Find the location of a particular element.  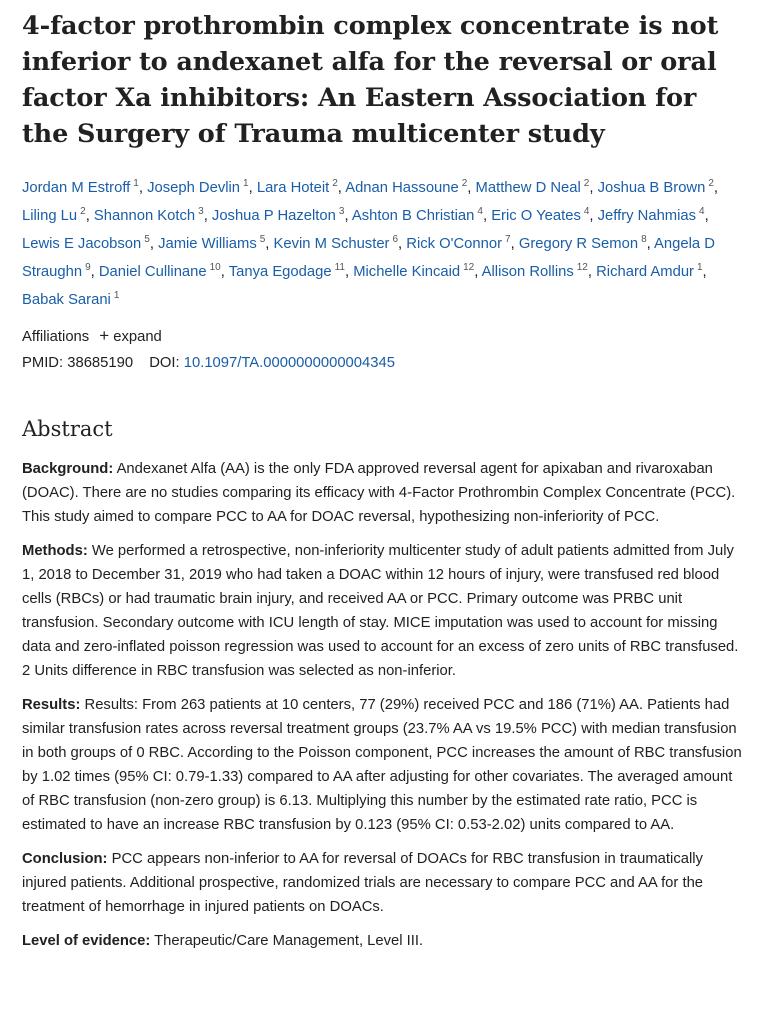

author-link: Joseph Devlin 1 is located at coordinates (198, 187).